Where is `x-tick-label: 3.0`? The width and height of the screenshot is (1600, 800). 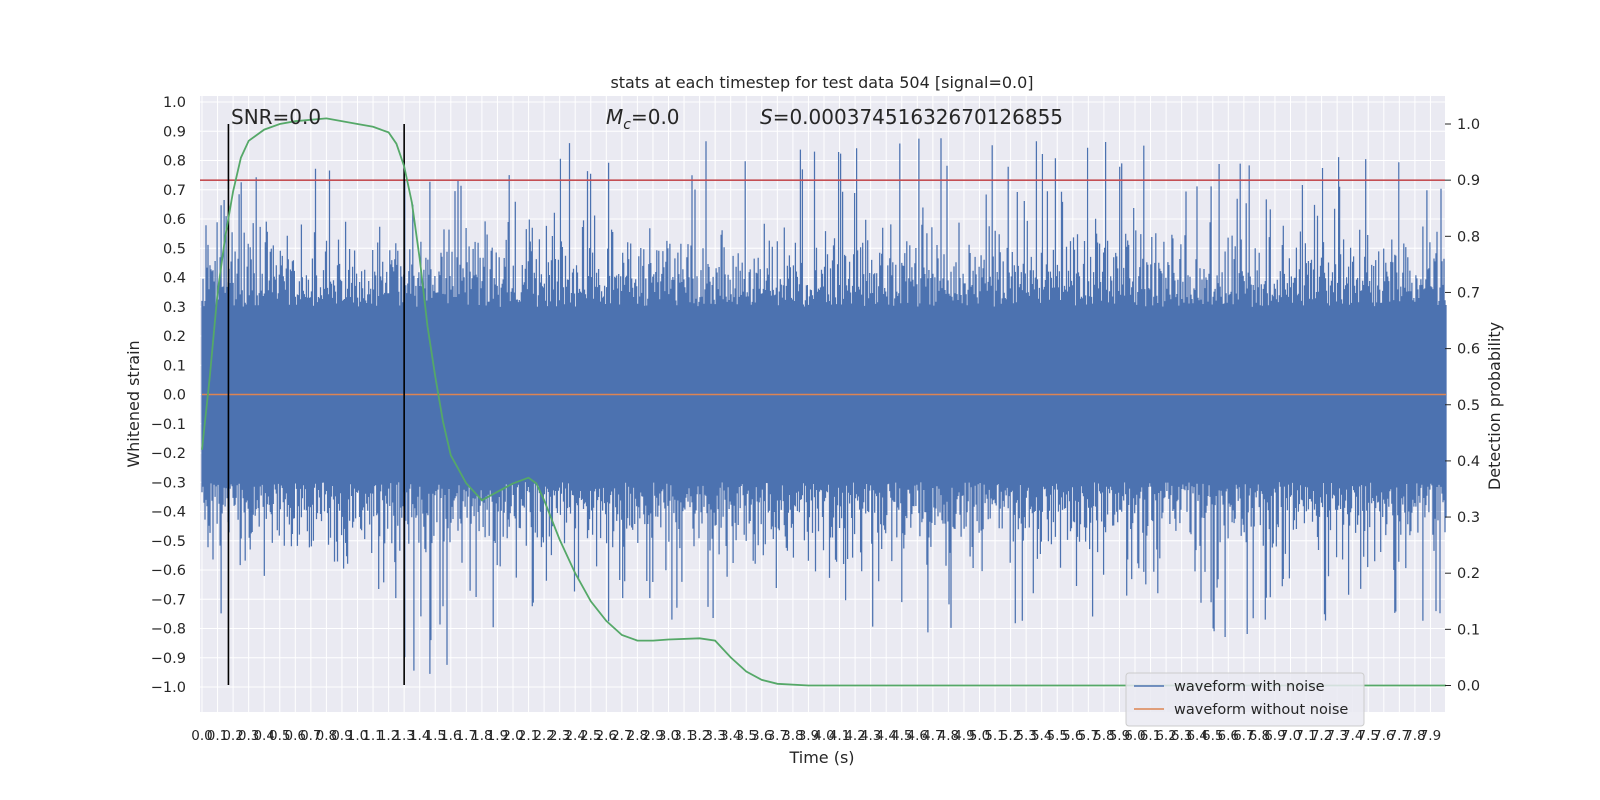 x-tick-label: 3.0 is located at coordinates (668, 736).